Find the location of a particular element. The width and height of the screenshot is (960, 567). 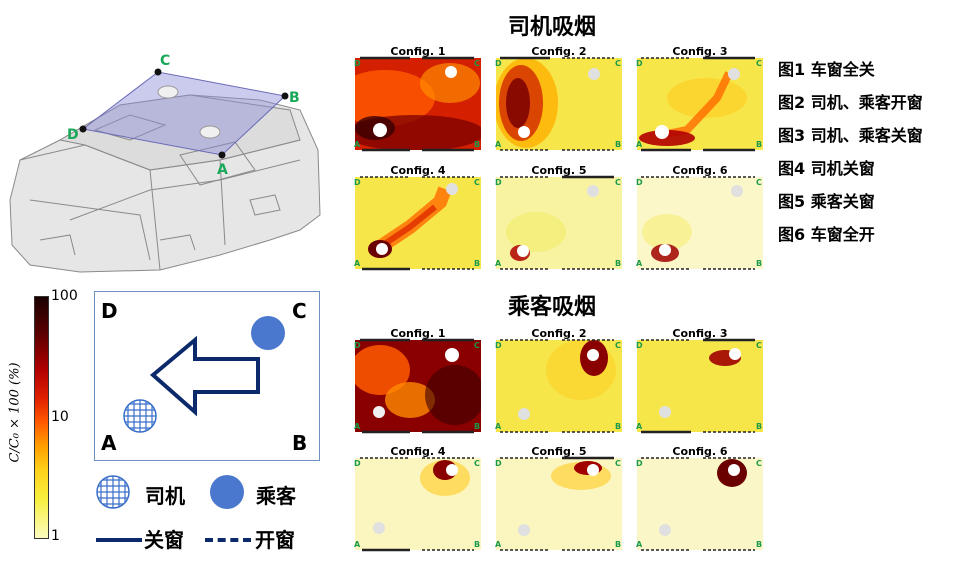

passenger-map-title: Config. 5 is located at coordinates (559, 451).